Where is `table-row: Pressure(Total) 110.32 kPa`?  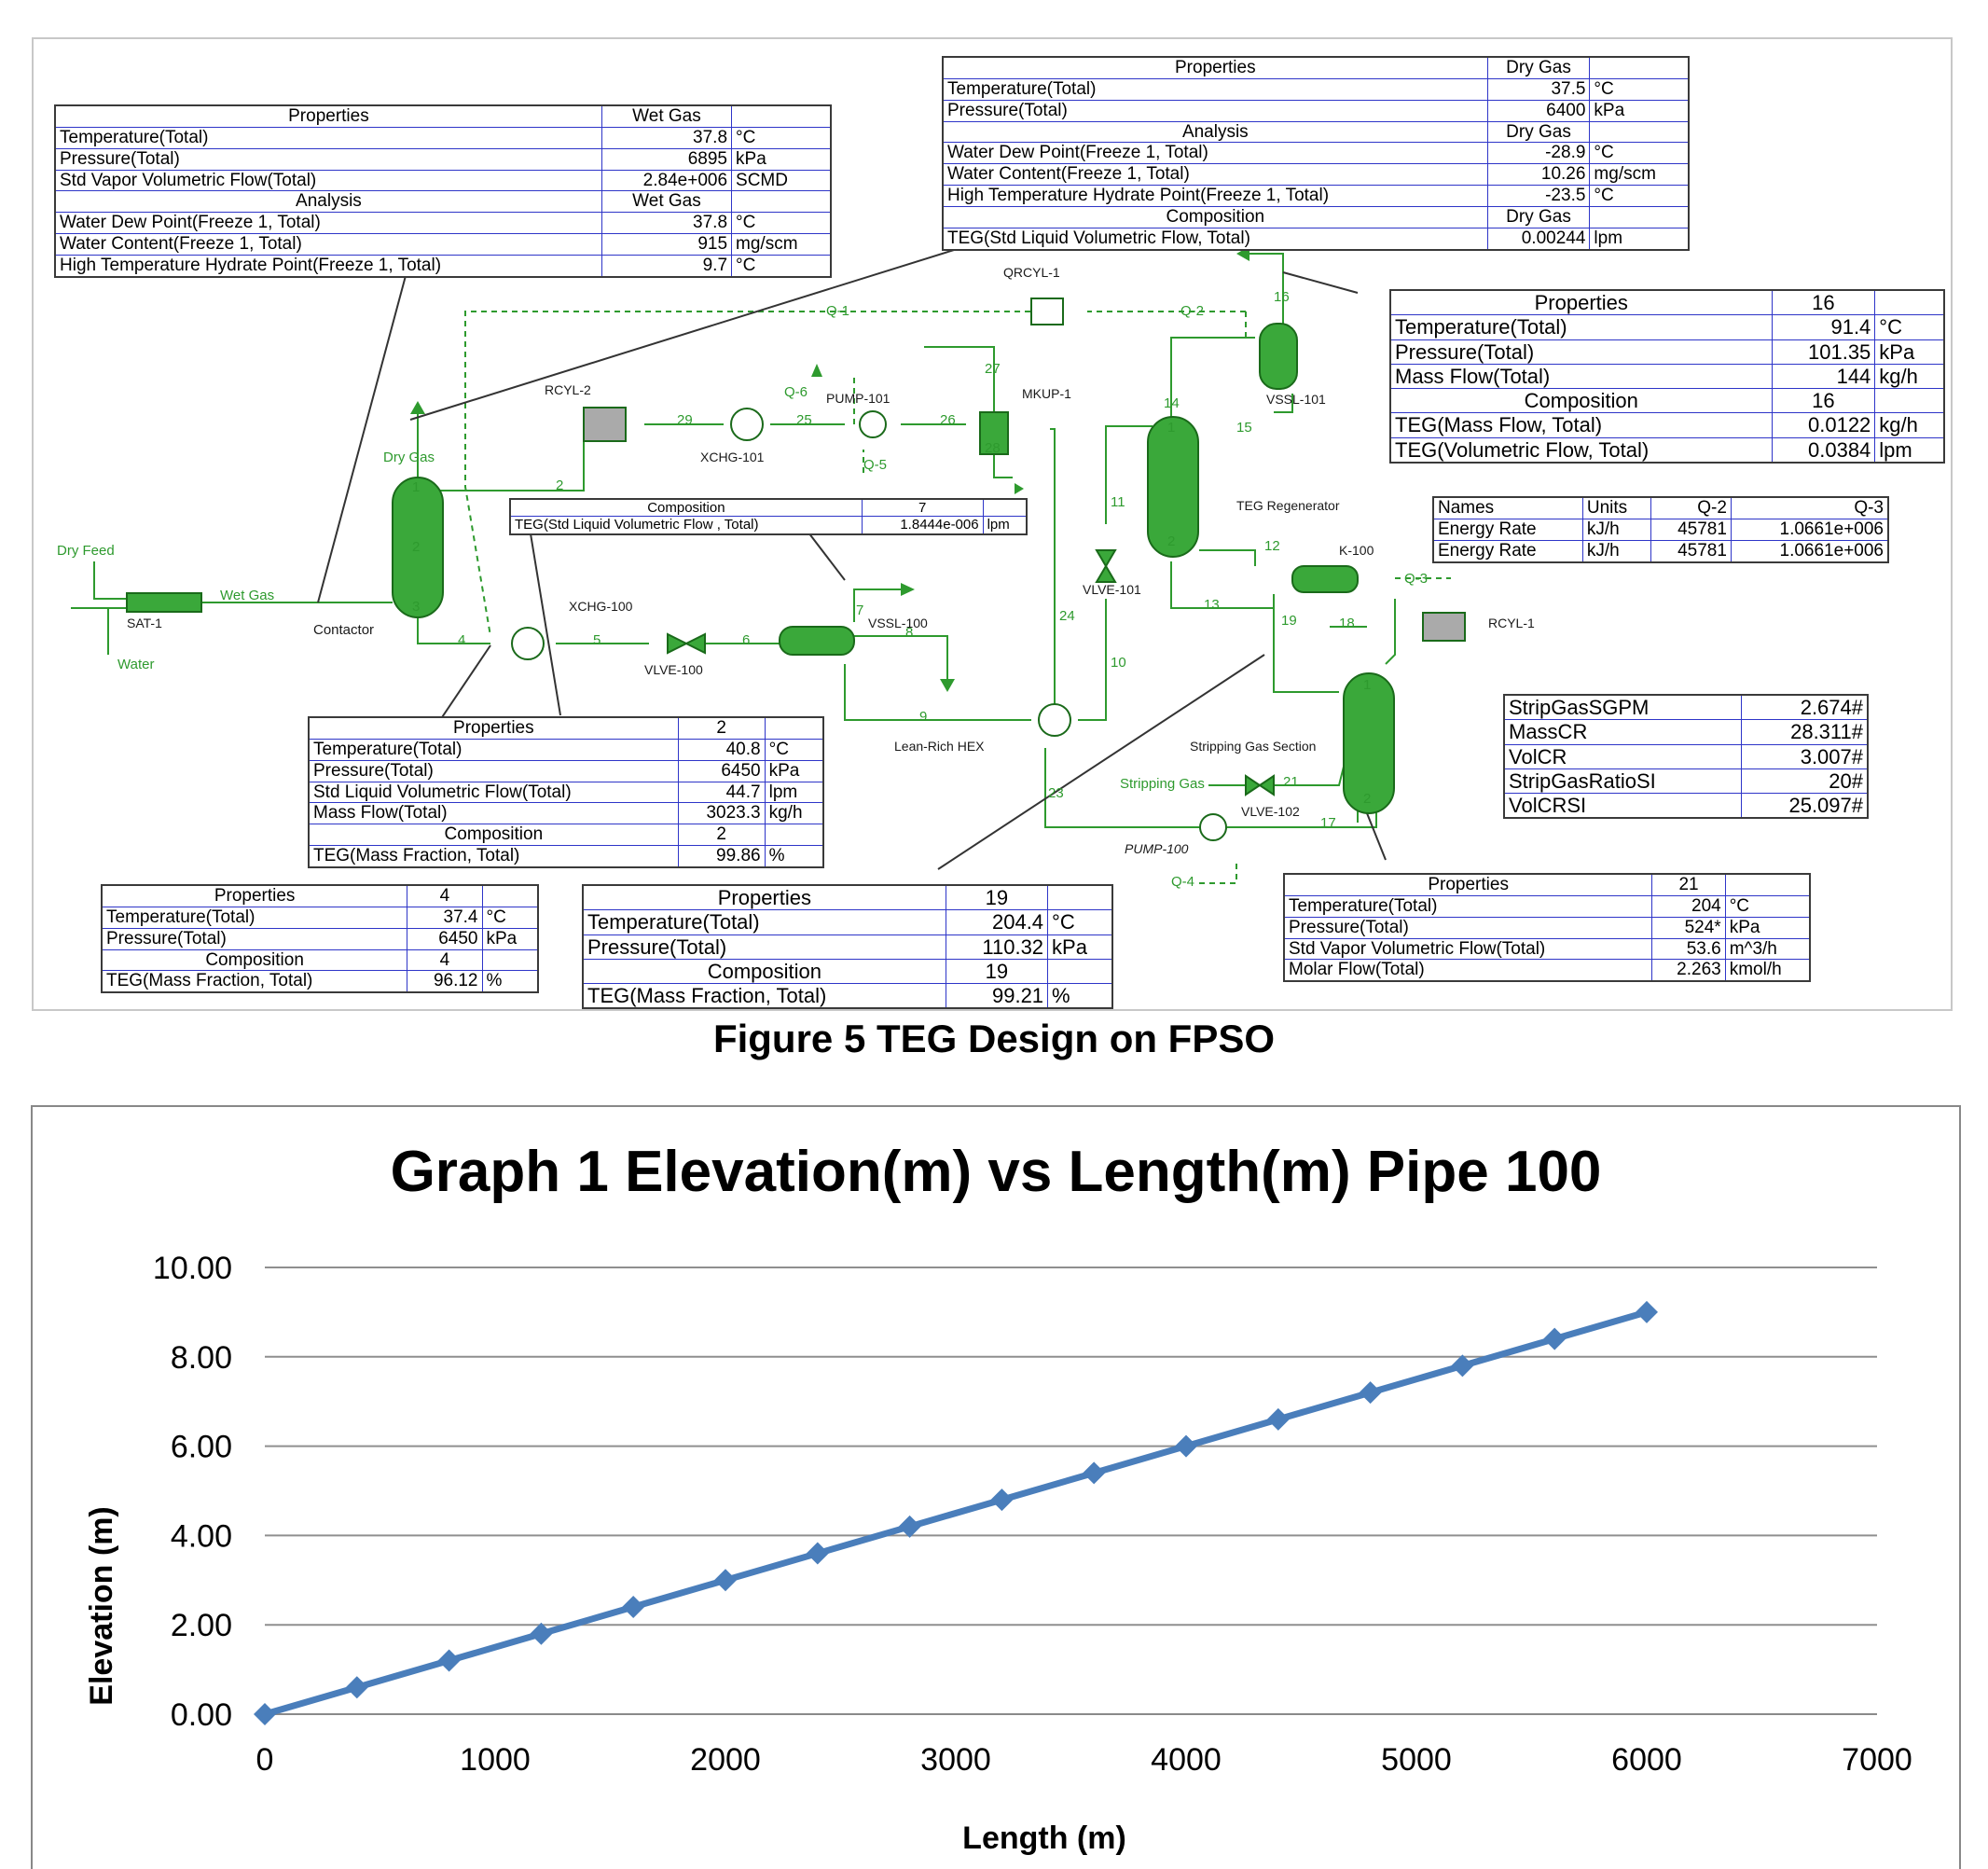 table-row: Pressure(Total) 110.32 kPa is located at coordinates (847, 947).